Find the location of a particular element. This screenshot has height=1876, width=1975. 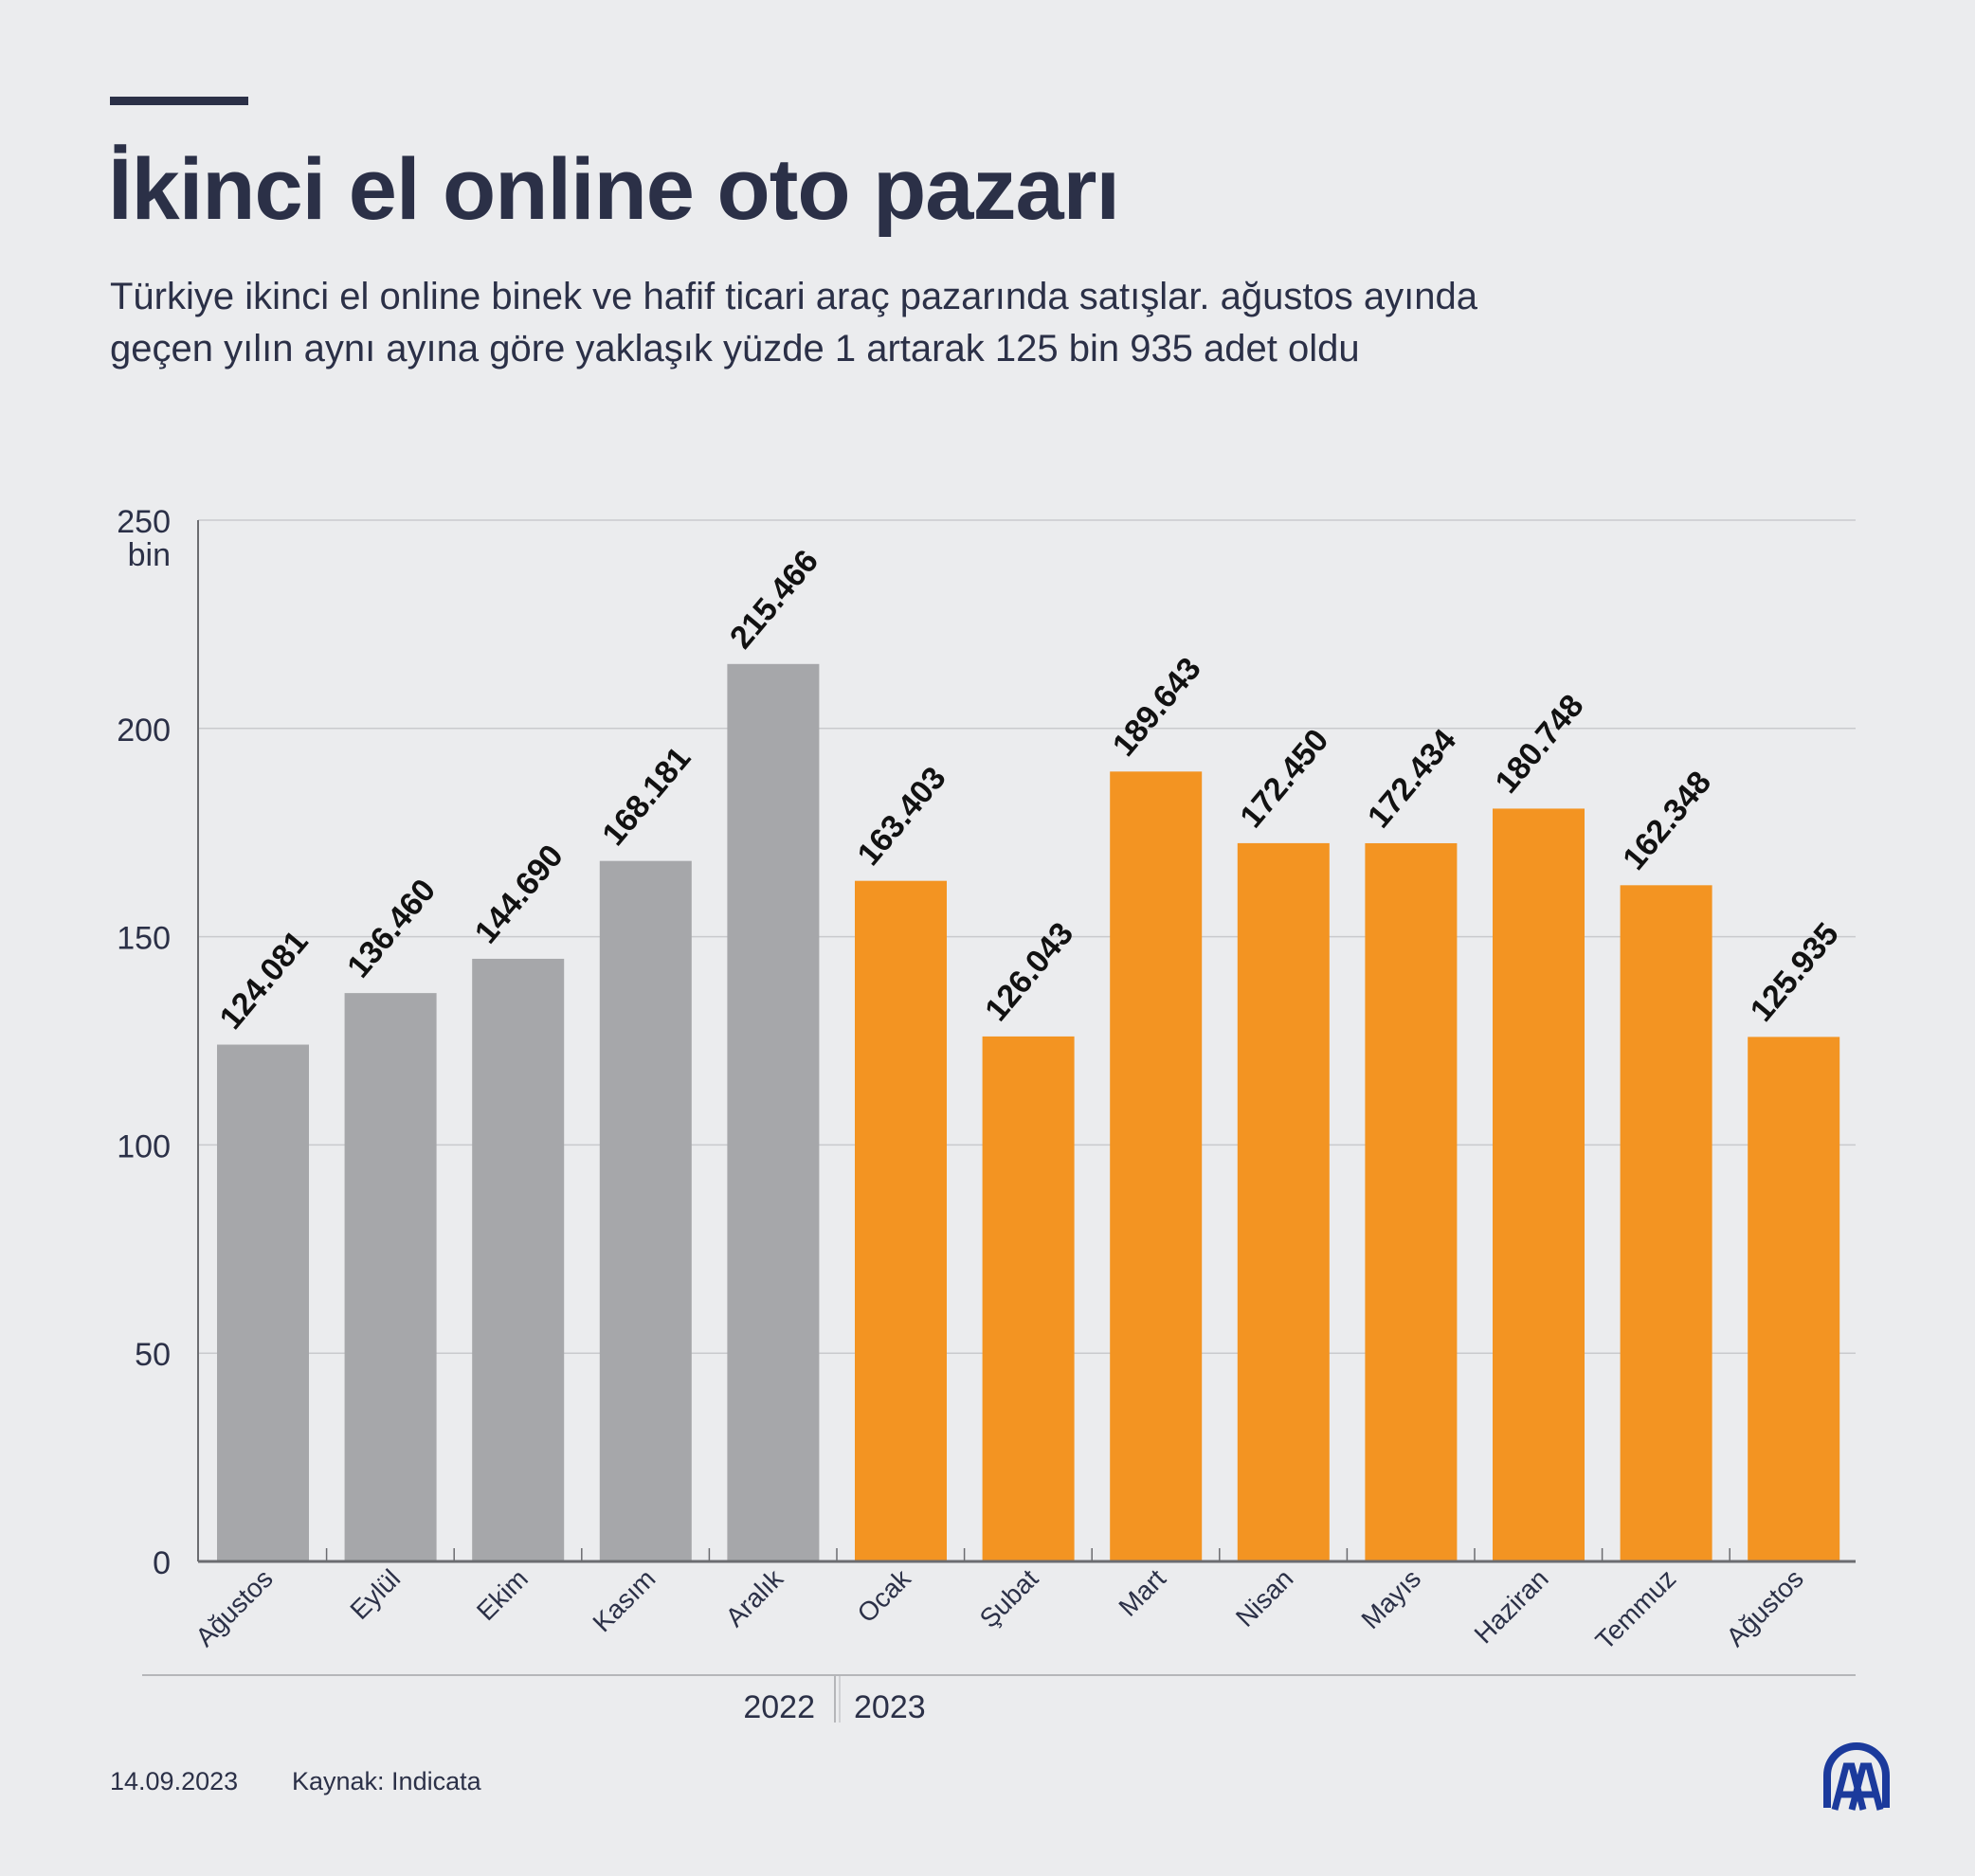

data-label: 126.043 is located at coordinates (1029, 971).